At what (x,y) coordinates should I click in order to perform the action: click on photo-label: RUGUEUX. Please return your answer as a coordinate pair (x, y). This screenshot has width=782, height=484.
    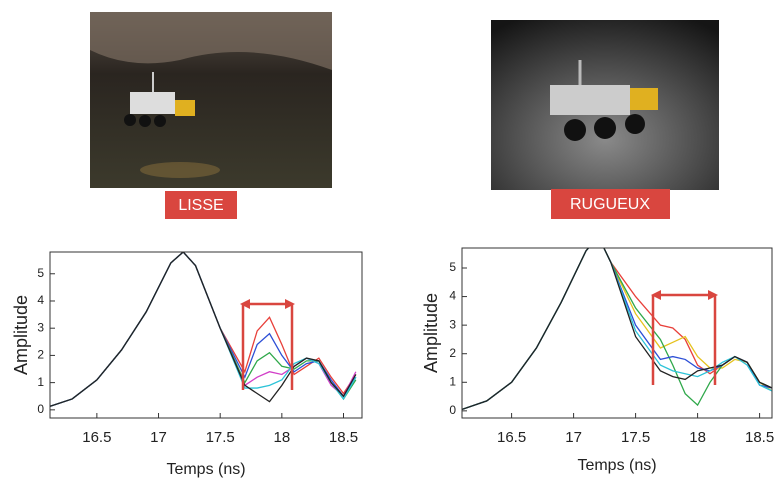
    Looking at the image, I should click on (610, 204).